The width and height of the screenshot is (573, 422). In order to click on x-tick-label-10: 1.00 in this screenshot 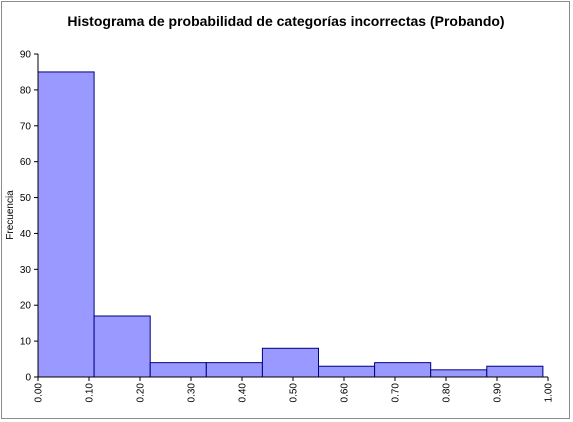, I will do `click(549, 393)`.